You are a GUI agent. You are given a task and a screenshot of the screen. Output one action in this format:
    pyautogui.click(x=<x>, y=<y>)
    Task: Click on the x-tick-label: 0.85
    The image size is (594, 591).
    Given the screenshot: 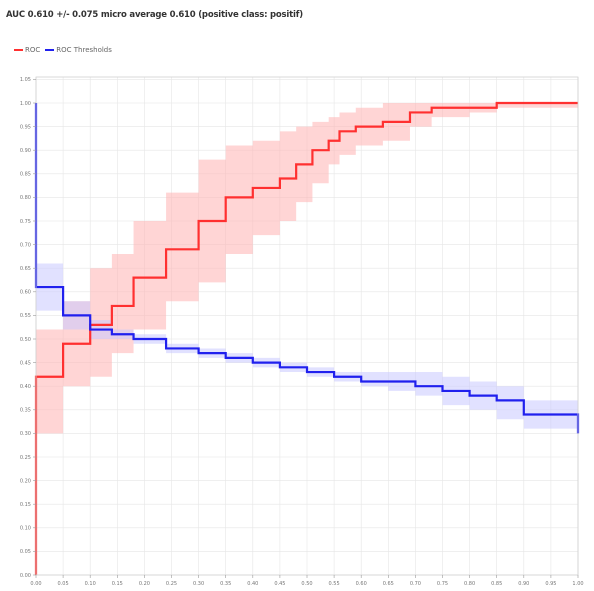 What is the action you would take?
    pyautogui.click(x=496, y=584)
    